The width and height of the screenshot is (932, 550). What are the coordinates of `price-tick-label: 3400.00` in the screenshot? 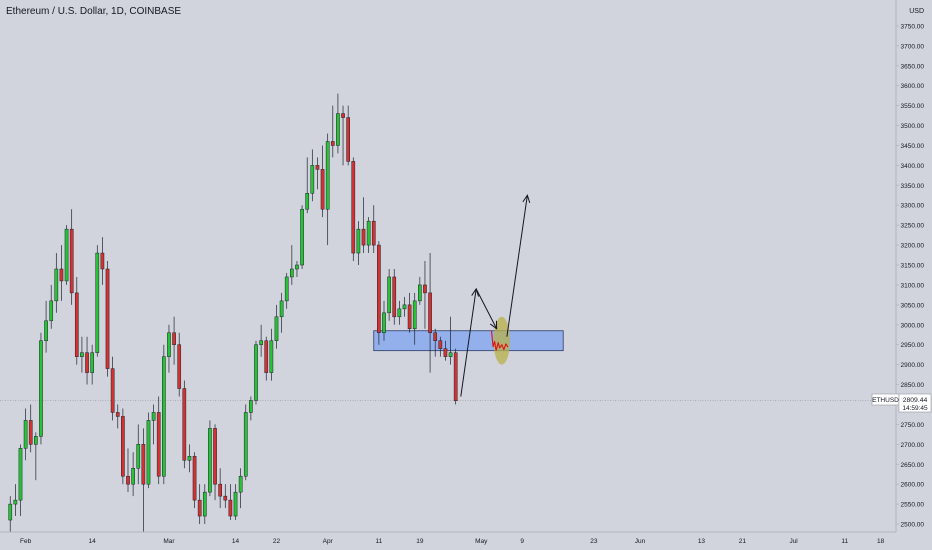 It's located at (913, 166).